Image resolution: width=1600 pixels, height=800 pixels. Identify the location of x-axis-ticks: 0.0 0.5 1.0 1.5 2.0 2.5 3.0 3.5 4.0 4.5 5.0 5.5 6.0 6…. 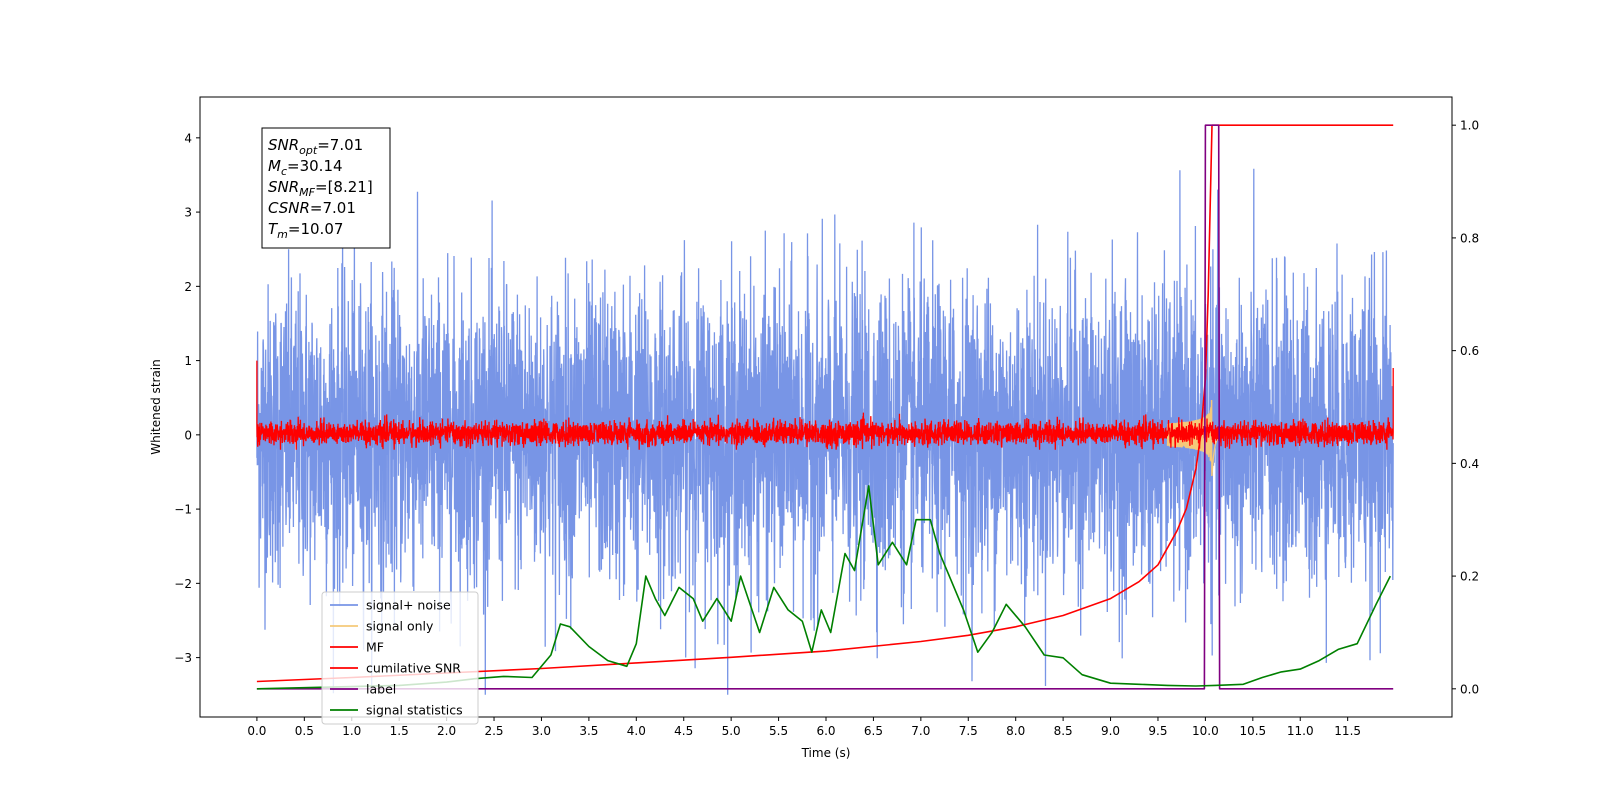
(804, 727).